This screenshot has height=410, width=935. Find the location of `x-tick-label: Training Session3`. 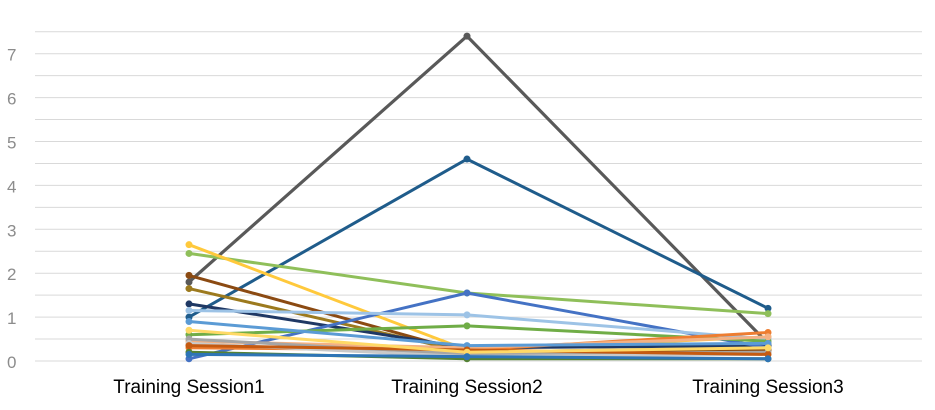

x-tick-label: Training Session3 is located at coordinates (767, 387).